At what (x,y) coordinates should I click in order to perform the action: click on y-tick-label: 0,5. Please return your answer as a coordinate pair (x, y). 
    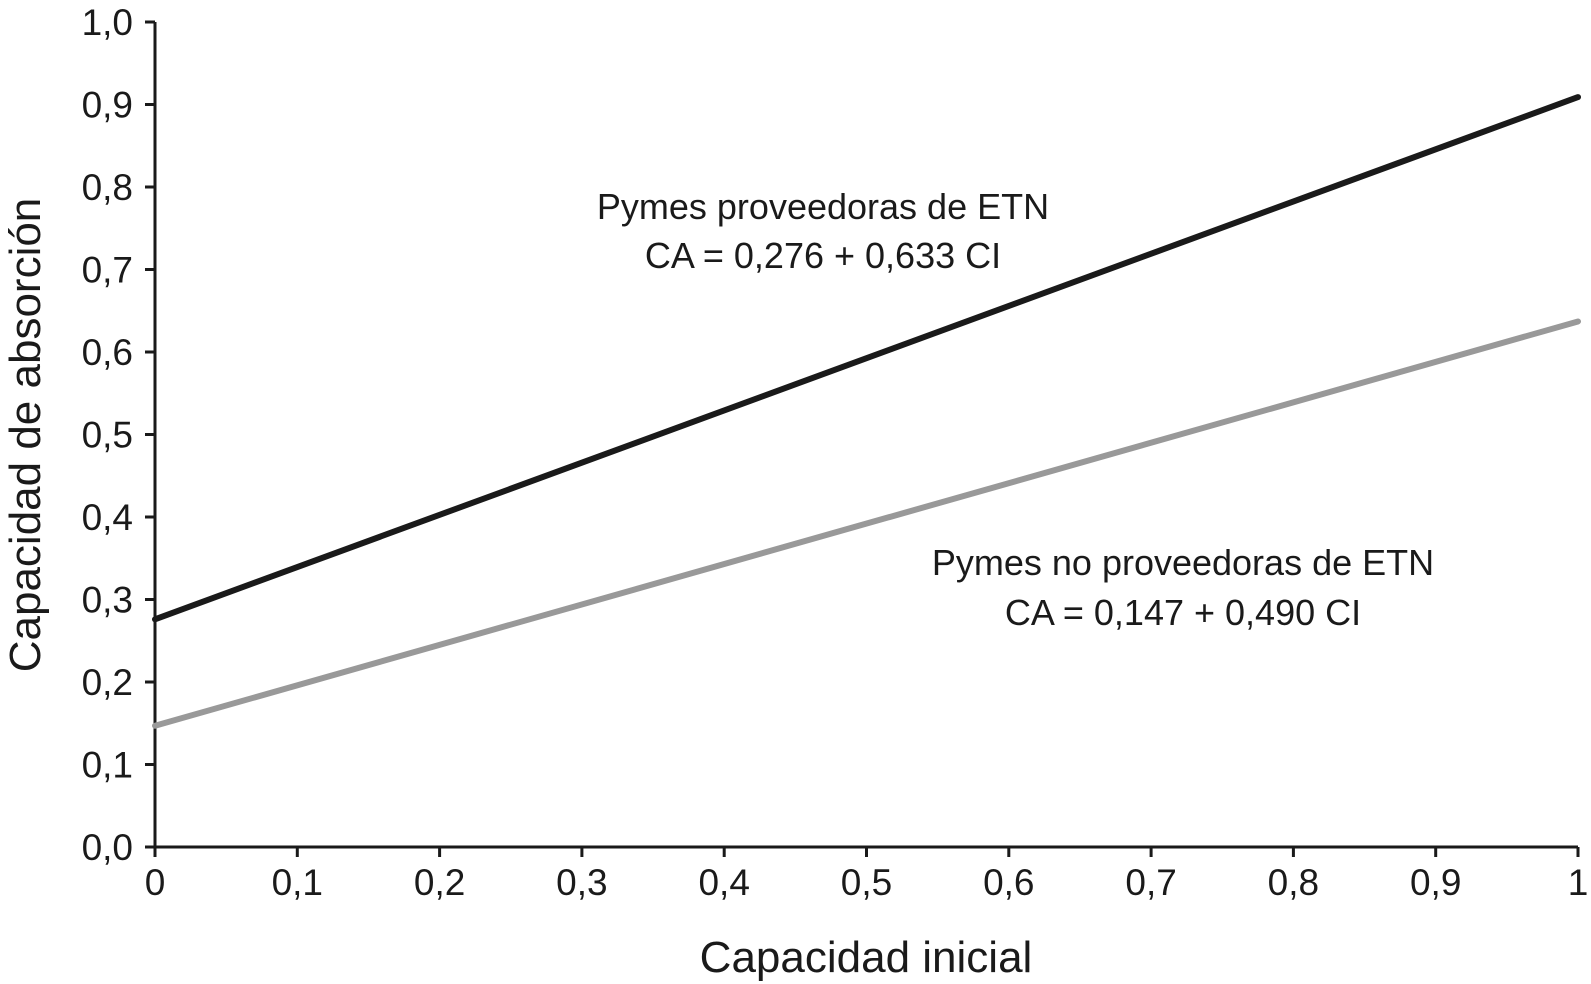
    Looking at the image, I should click on (107, 435).